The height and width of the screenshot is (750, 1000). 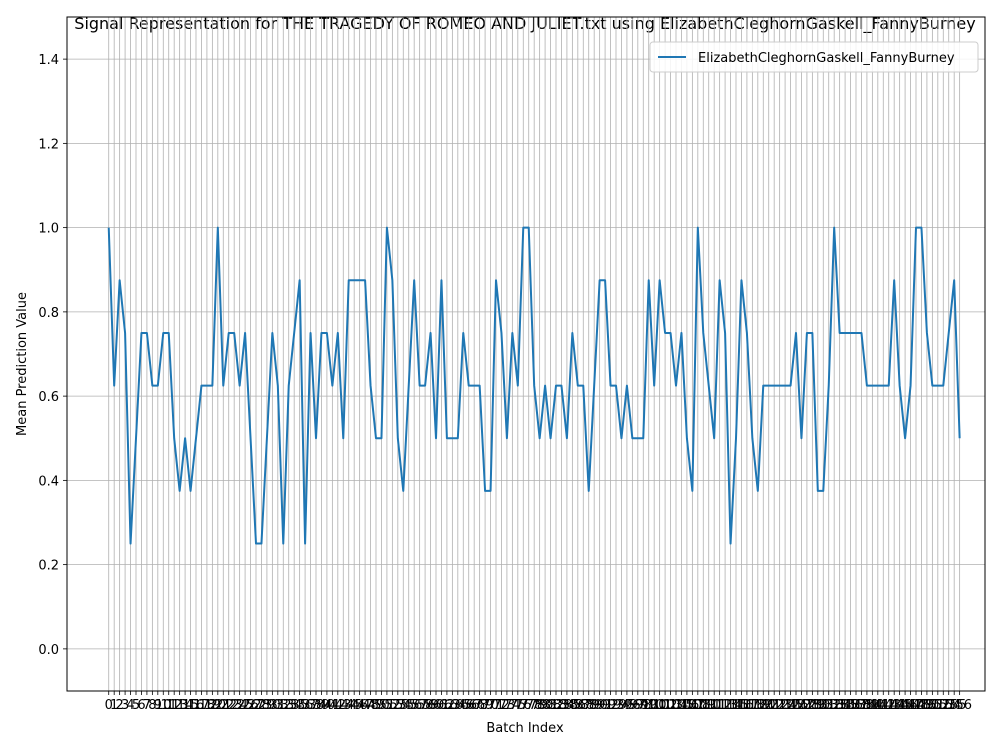 I want to click on x-tick-label: 123, so click(x=779, y=705).